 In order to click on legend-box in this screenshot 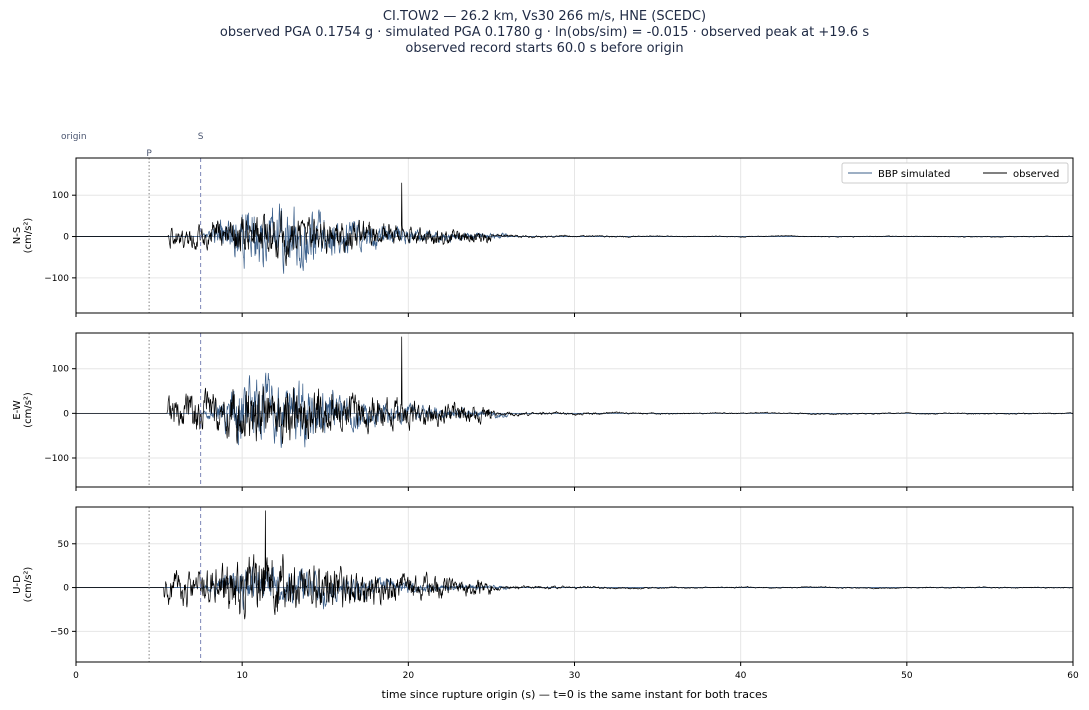, I will do `click(955, 173)`.